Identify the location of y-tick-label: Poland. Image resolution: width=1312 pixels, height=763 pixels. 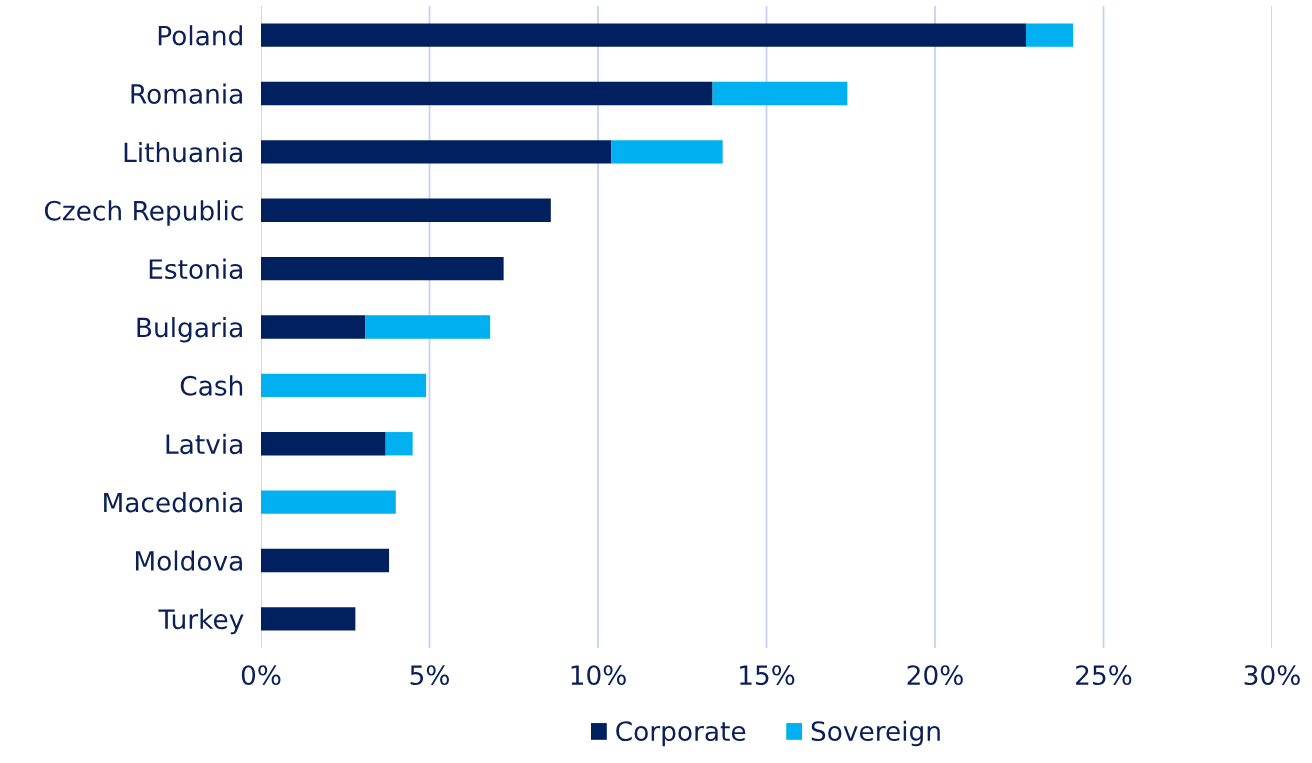
(200, 35).